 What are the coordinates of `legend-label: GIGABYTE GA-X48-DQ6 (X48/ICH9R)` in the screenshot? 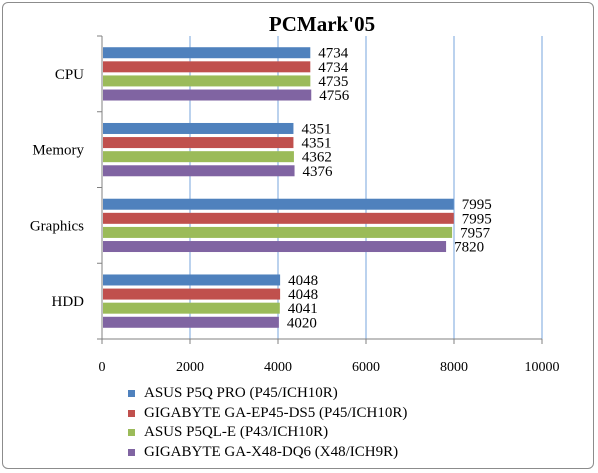 It's located at (271, 451).